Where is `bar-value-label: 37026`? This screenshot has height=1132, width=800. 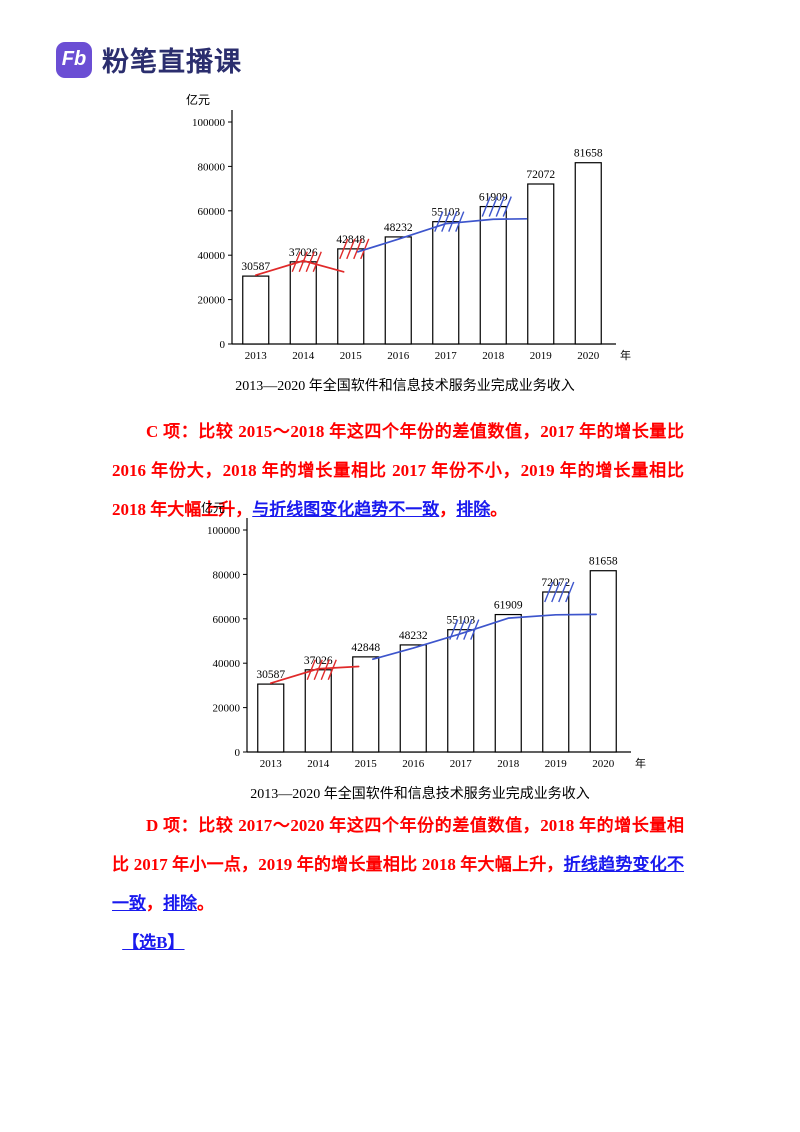
bar-value-label: 37026 is located at coordinates (318, 661).